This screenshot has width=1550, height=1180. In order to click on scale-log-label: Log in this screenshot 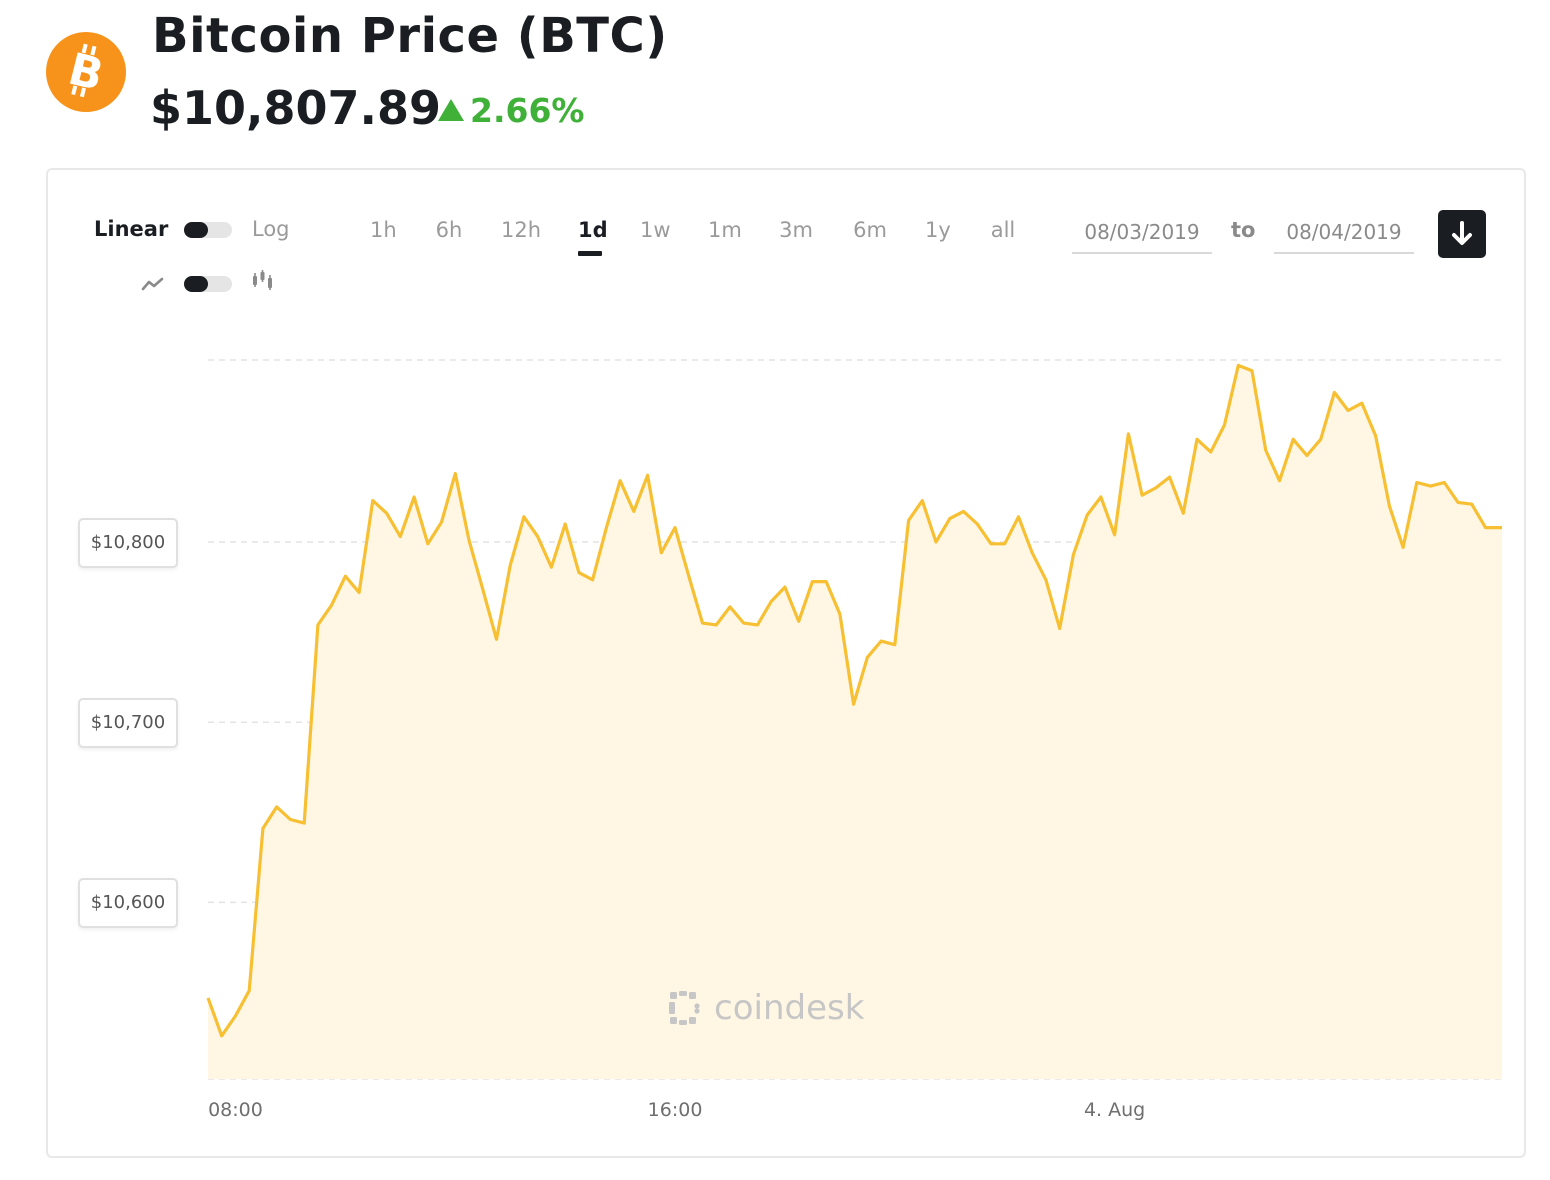, I will do `click(271, 229)`.